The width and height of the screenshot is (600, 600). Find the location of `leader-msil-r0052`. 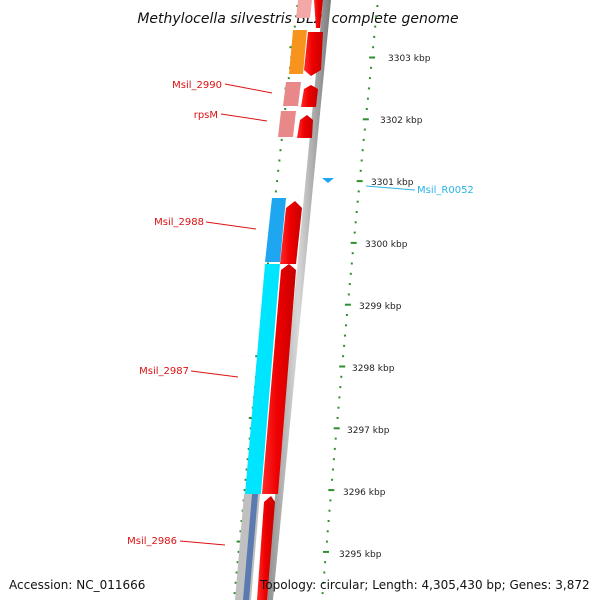

leader-msil-r0052 is located at coordinates (390, 188).